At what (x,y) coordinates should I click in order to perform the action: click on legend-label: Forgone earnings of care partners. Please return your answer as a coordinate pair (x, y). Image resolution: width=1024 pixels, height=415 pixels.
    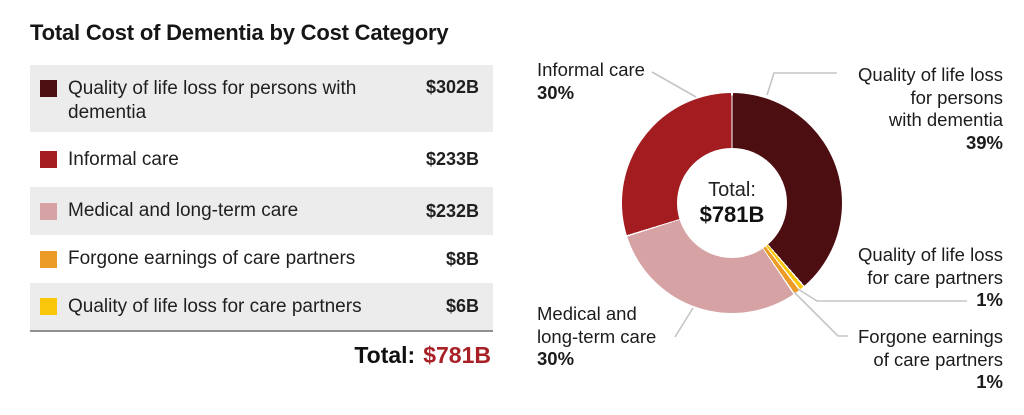
    Looking at the image, I should click on (212, 258).